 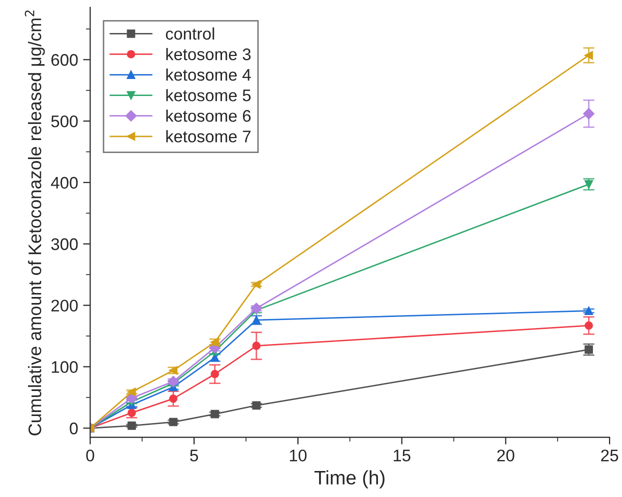 I want to click on x-tick-label: 25, so click(x=609, y=456).